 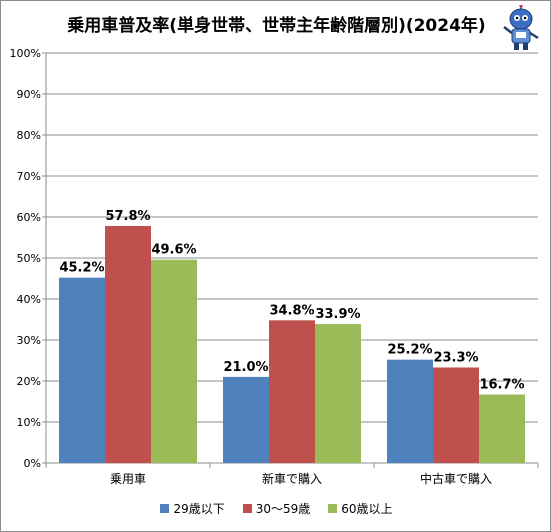 What do you see at coordinates (276, 26) in the screenshot?
I see `chart-title: 乗用車普及率(単身世帯、世帯主年齢階層別)(2024年)` at bounding box center [276, 26].